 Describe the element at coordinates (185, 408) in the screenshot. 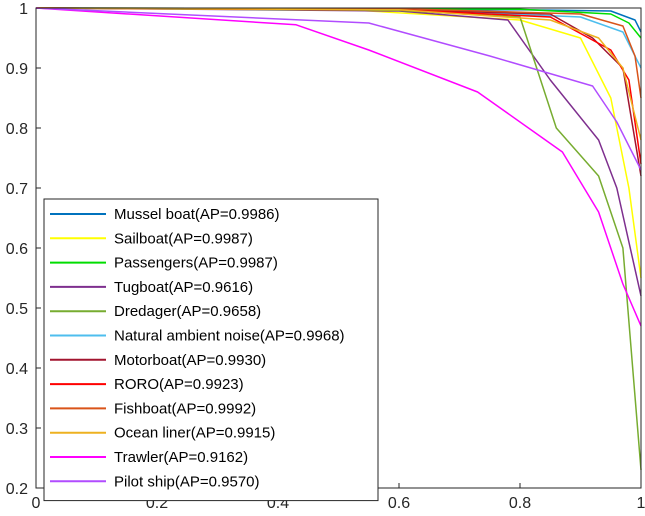

I see `legend-label: Fishboat(AP=0.9992)` at that location.